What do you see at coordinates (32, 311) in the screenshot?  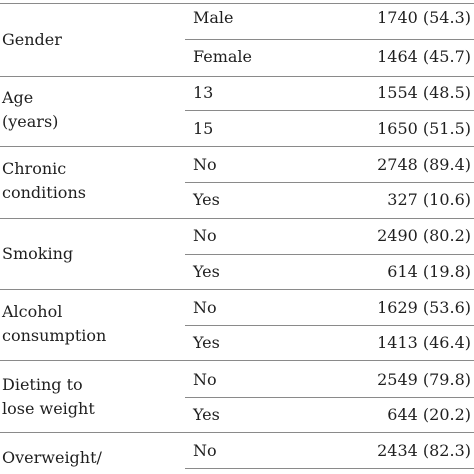 I see `group-label-line: Alcohol` at bounding box center [32, 311].